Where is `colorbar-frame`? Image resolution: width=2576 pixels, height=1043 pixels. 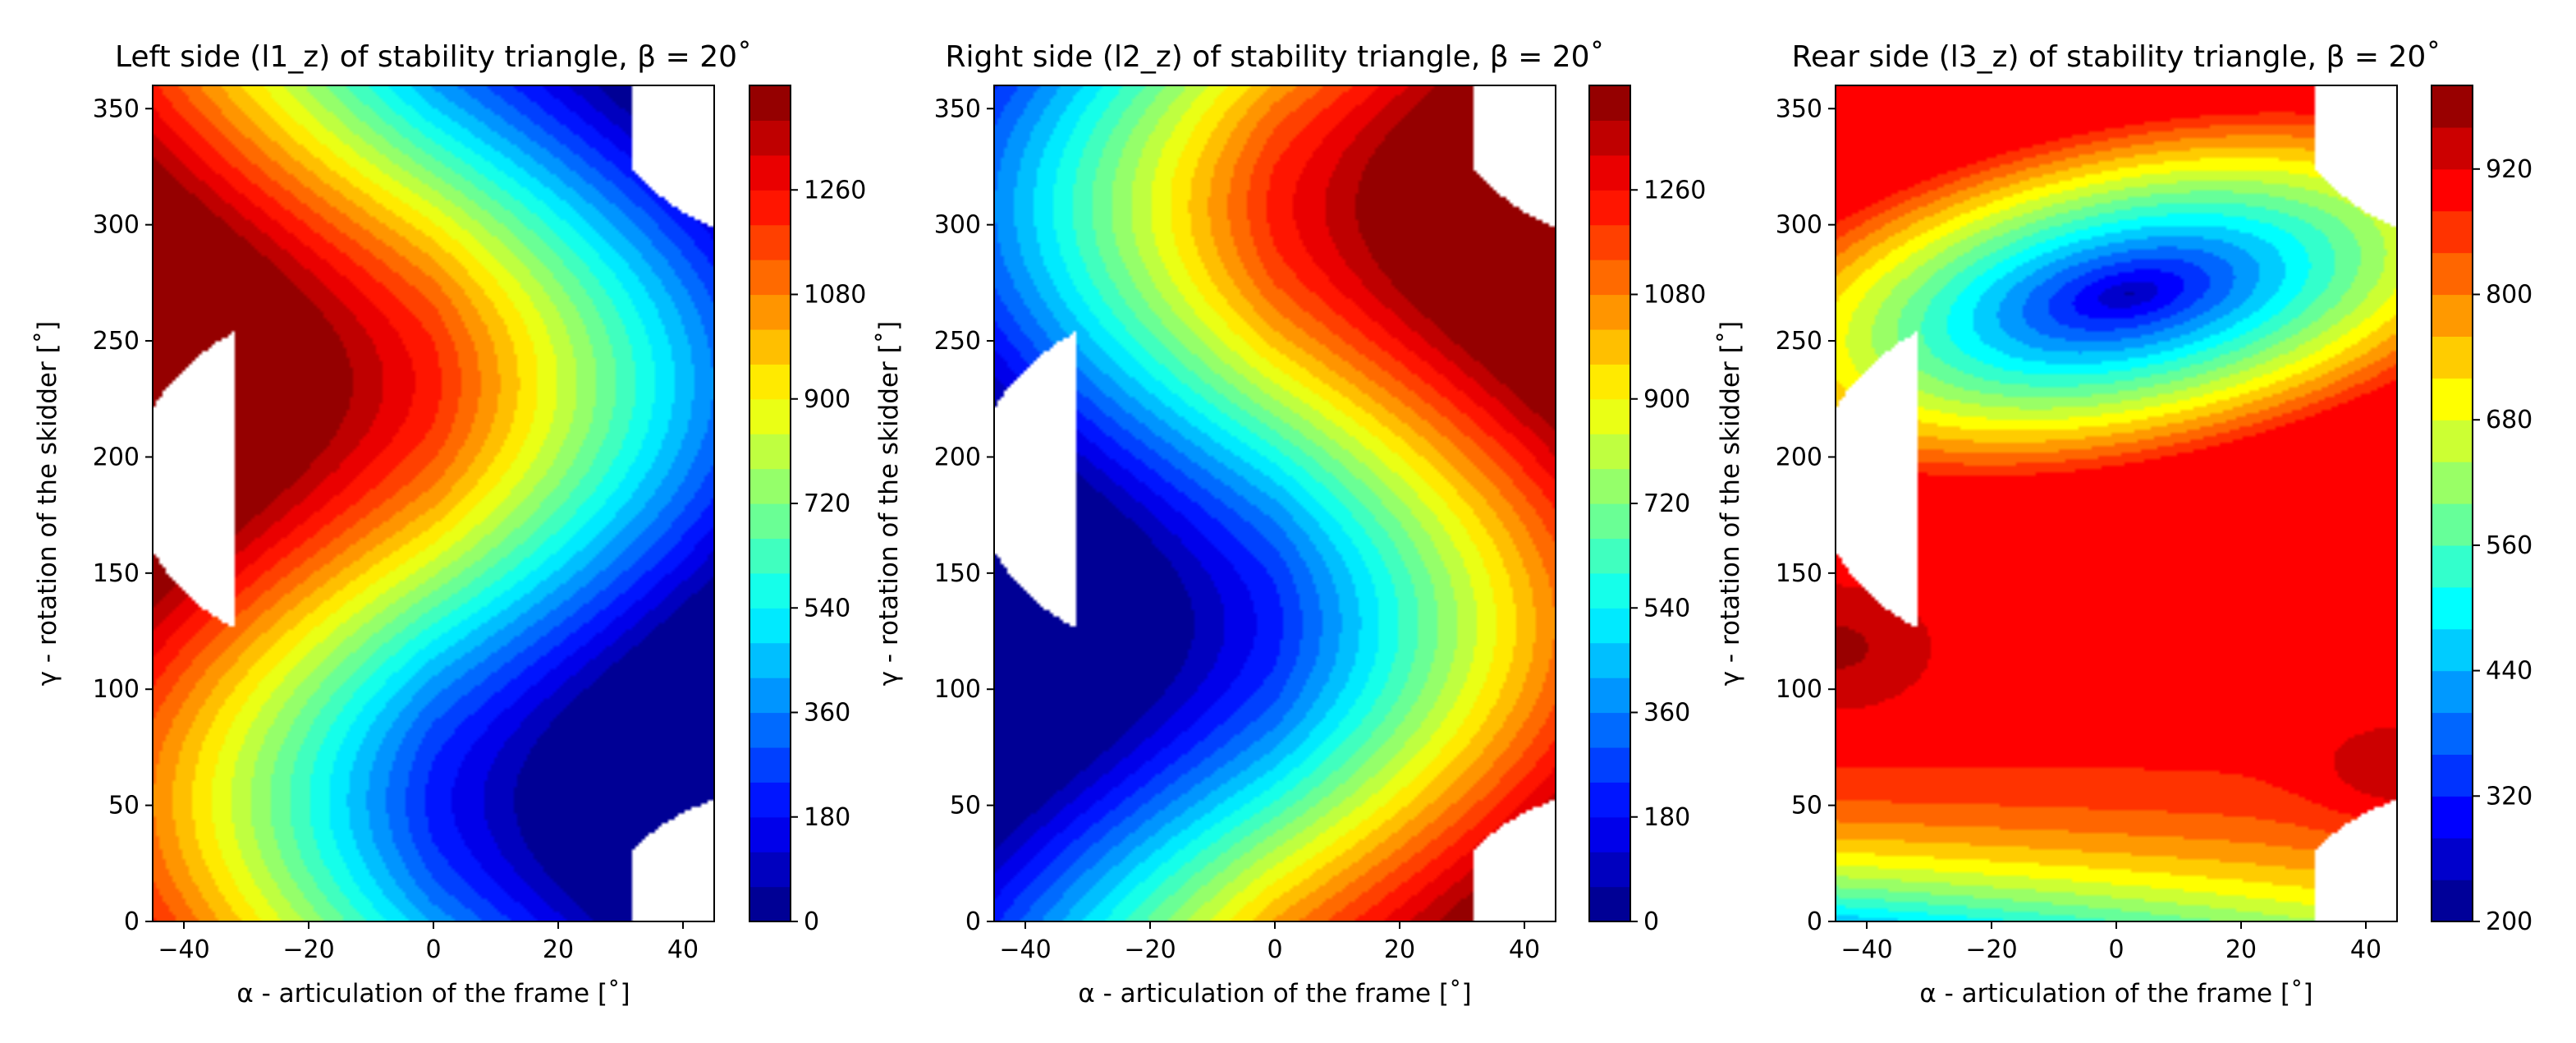
colorbar-frame is located at coordinates (2452, 503).